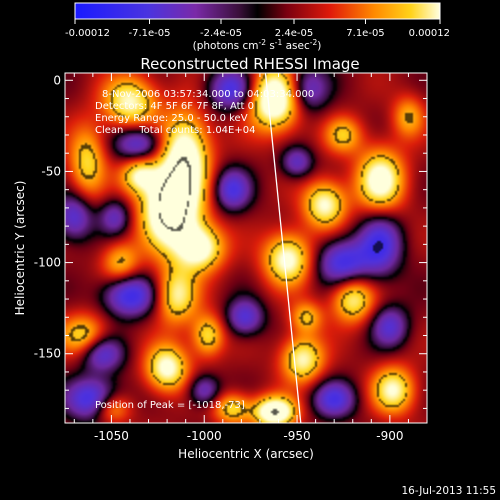 The height and width of the screenshot is (500, 500). I want to click on colorbar-gradient, so click(257, 11).